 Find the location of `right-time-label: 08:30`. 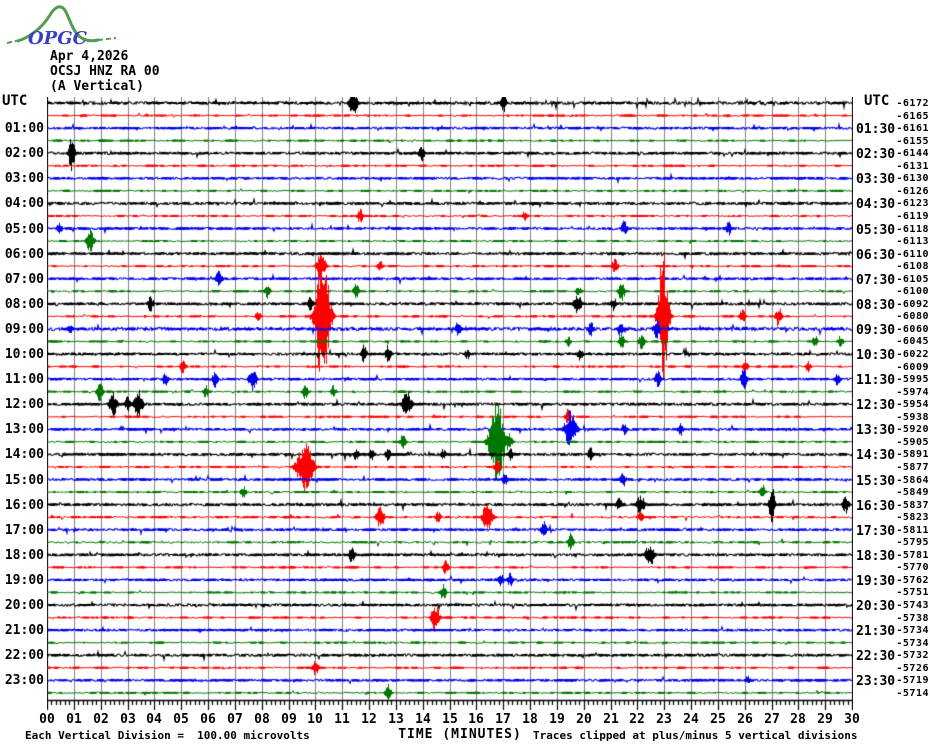

right-time-label: 08:30 is located at coordinates (876, 305).